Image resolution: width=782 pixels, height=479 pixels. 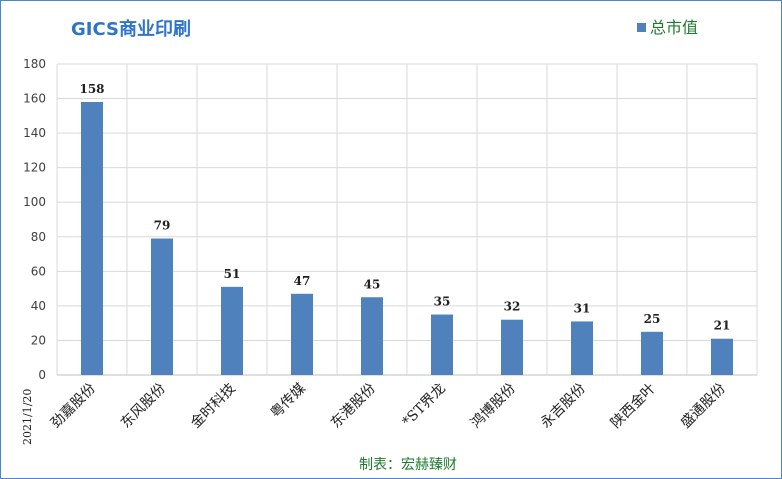 What do you see at coordinates (674, 27) in the screenshot?
I see `legend-label: 总市值` at bounding box center [674, 27].